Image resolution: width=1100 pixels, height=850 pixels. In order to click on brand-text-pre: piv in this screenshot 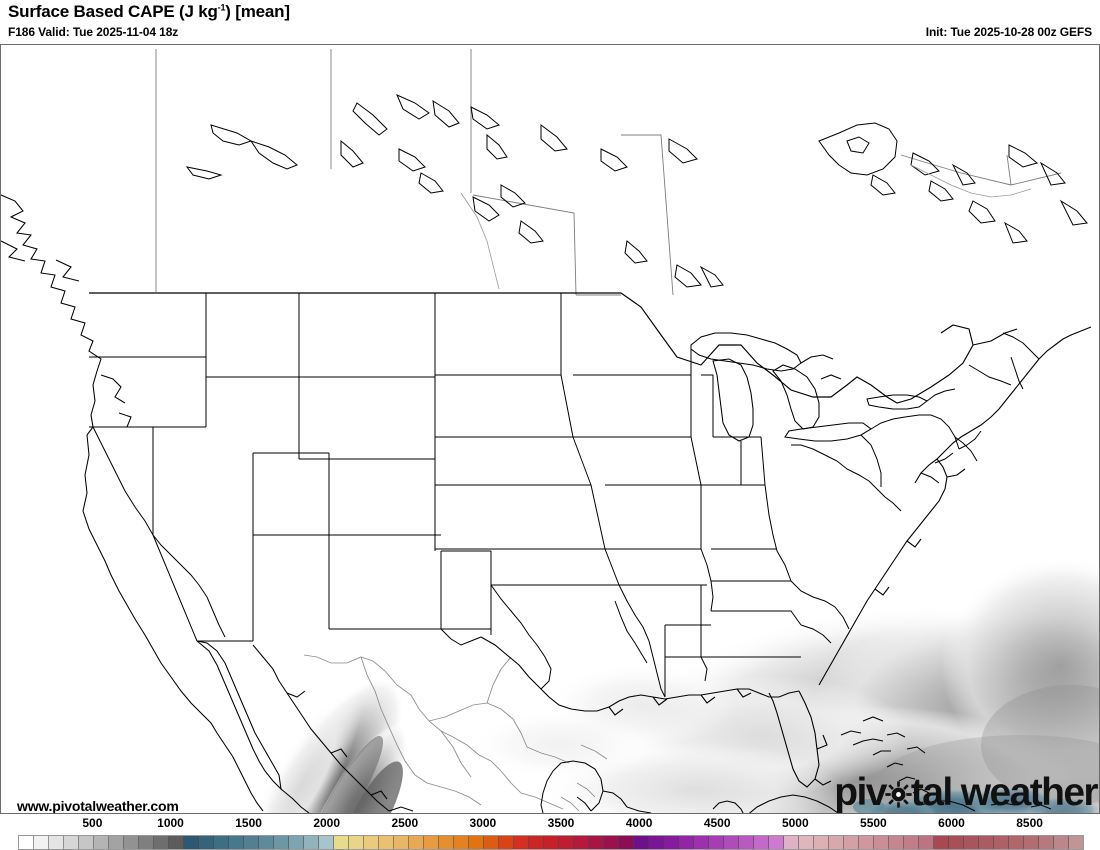, I will do `click(860, 792)`.